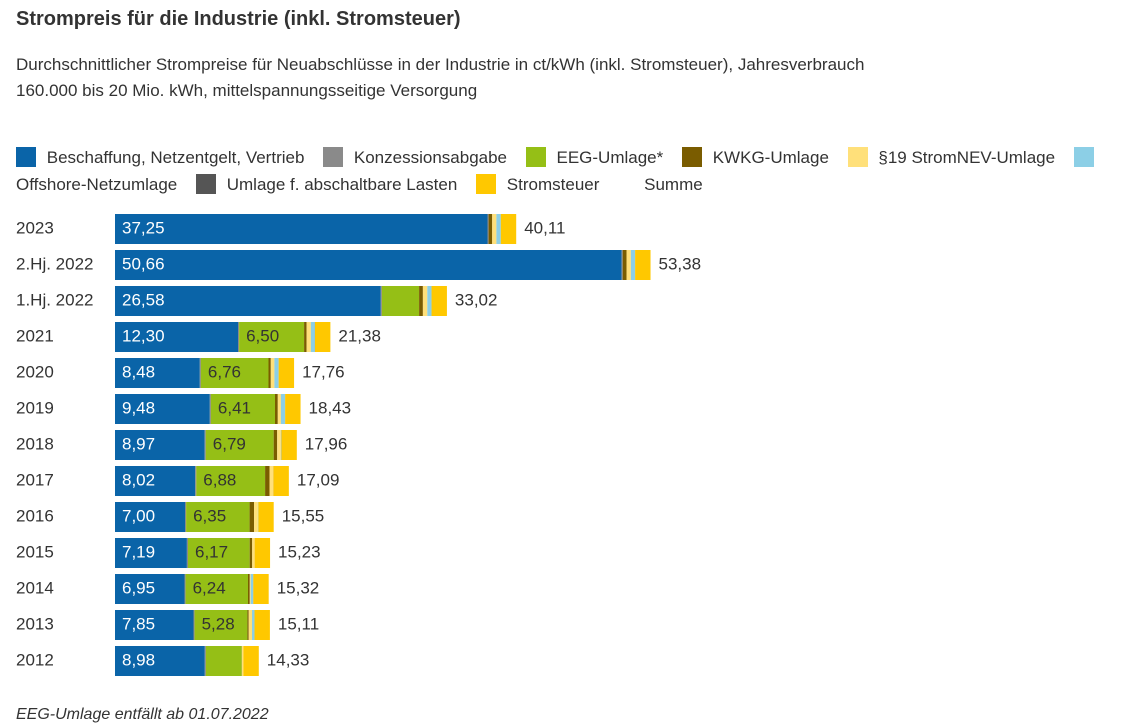 This screenshot has width=1140, height=728. Describe the element at coordinates (359, 335) in the screenshot. I see `total-label: 21,38` at that location.